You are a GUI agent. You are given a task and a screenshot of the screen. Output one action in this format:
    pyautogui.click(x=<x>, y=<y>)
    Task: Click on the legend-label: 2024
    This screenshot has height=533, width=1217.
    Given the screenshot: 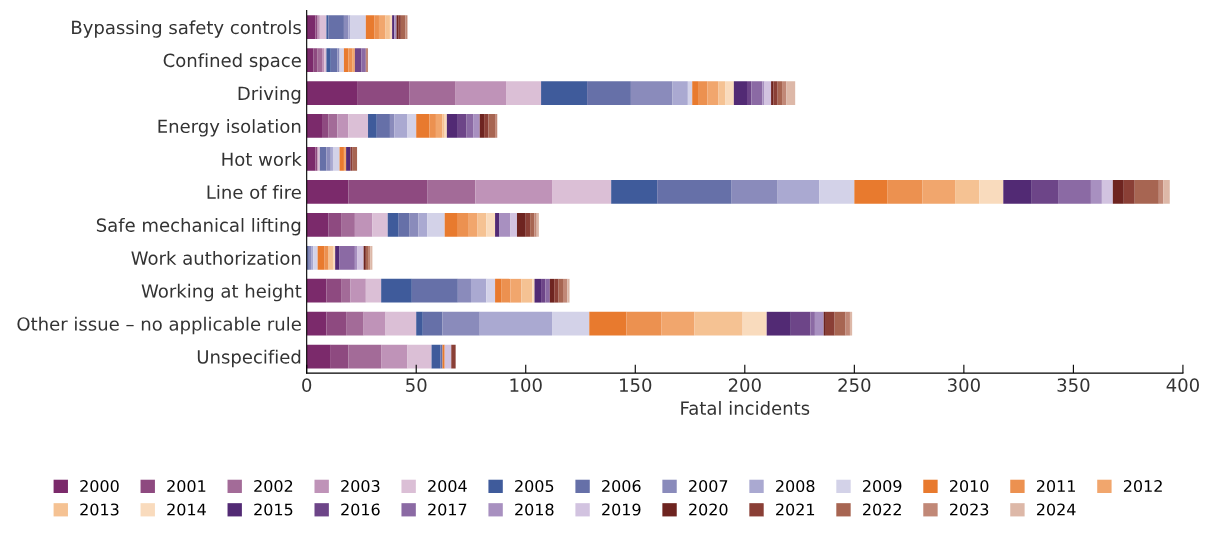 What is the action you would take?
    pyautogui.click(x=1056, y=509)
    